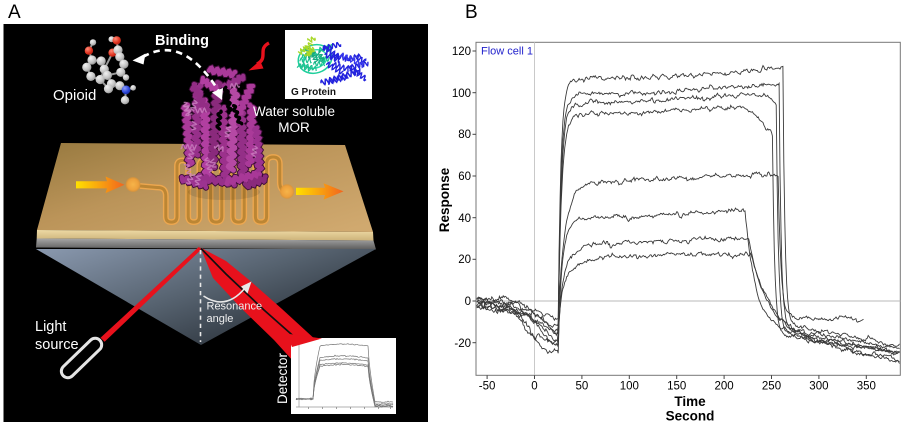 Image resolution: width=910 pixels, height=422 pixels. I want to click on svg-text: Time, so click(690, 401).